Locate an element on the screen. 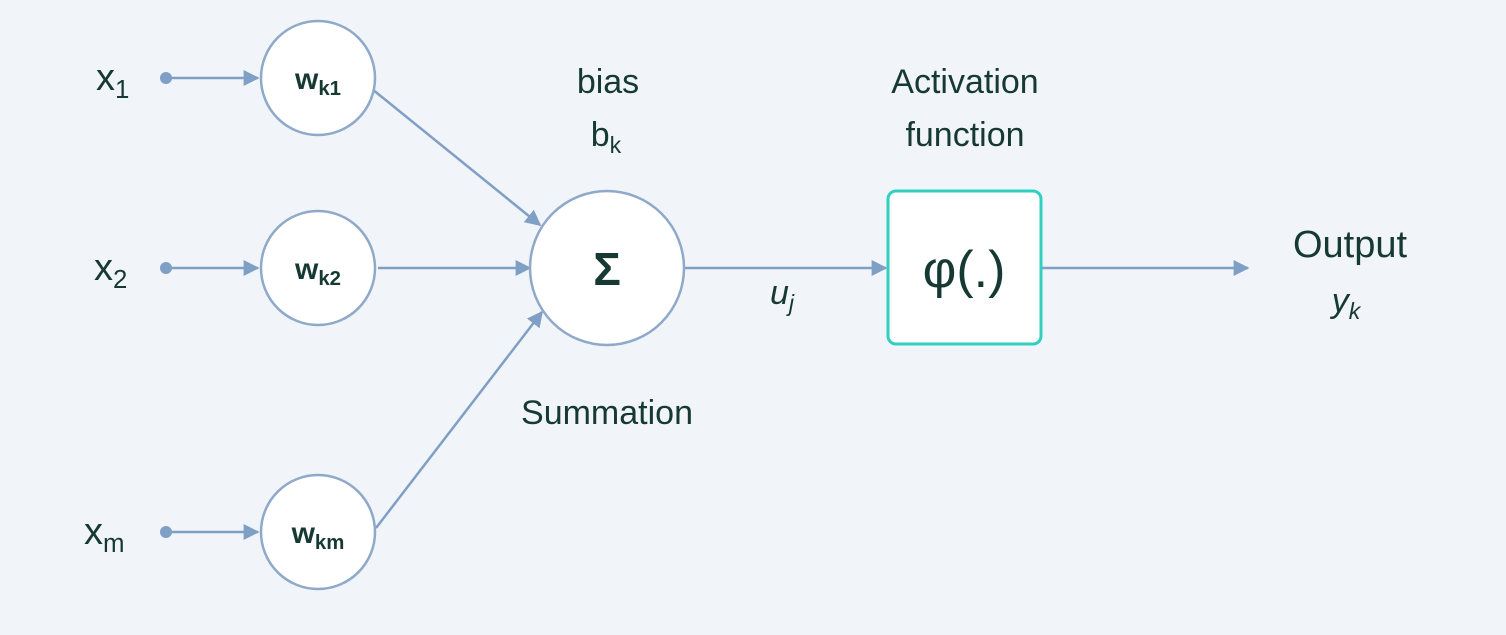 Image resolution: width=1506 pixels, height=635 pixels. input-2-dot is located at coordinates (166, 268).